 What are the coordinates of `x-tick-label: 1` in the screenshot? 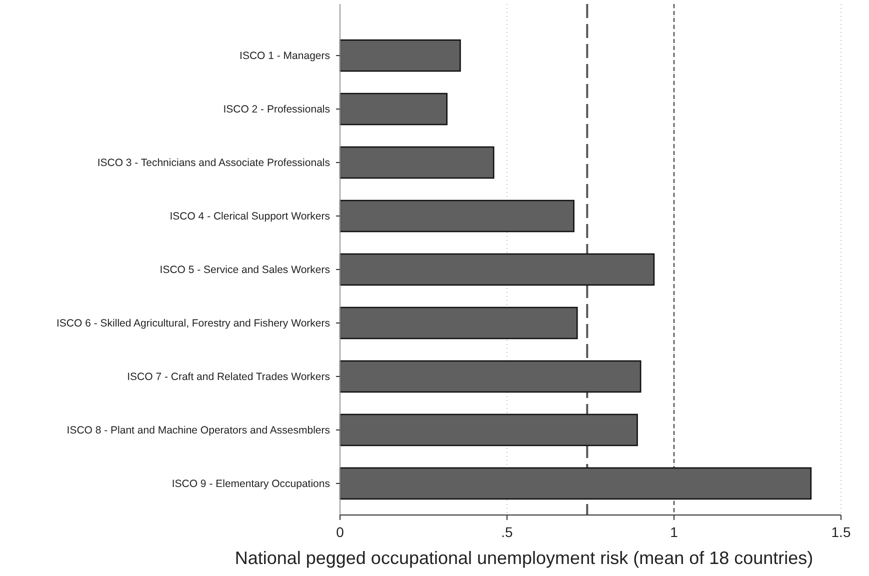 It's located at (674, 532).